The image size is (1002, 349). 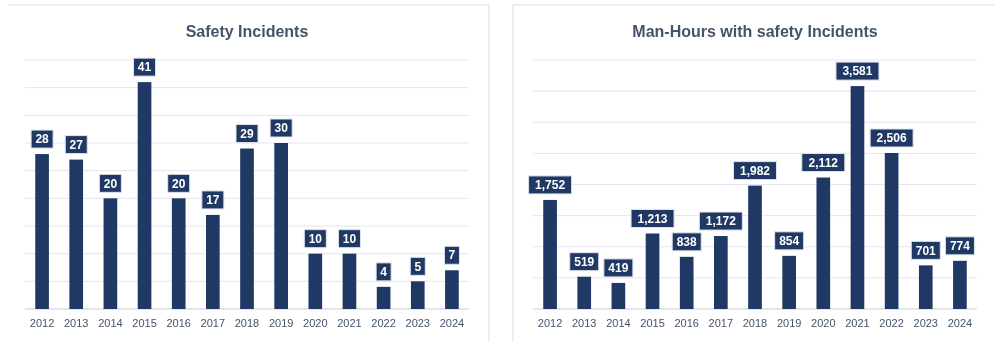 I want to click on data-label: 7, so click(x=452, y=255).